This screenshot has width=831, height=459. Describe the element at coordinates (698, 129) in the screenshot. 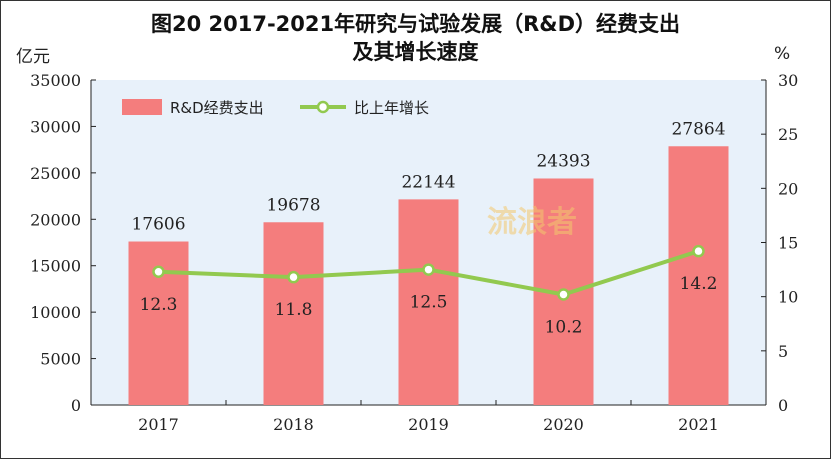

I see `bar-value-label: 27864` at that location.